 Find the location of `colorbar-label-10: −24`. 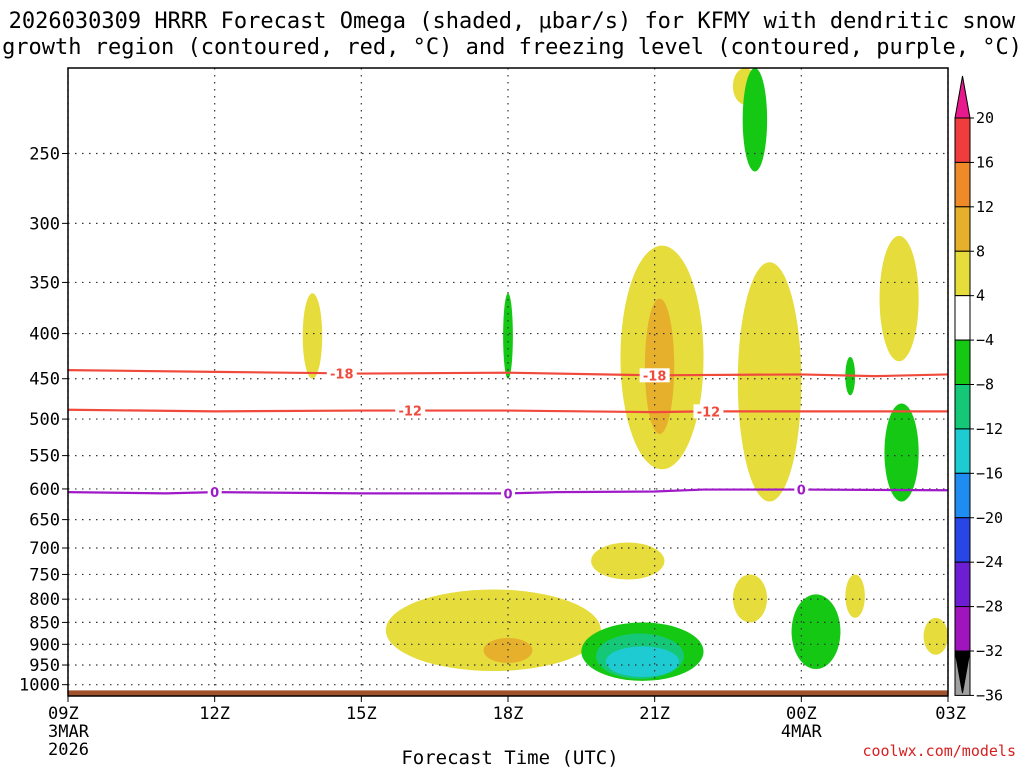

colorbar-label-10: −24 is located at coordinates (989, 562).